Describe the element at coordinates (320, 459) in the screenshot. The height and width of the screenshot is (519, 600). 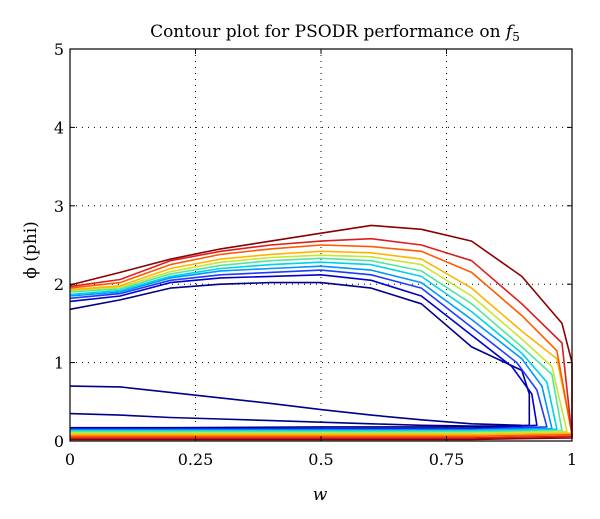
I see `x-tick-label: 0.5` at that location.